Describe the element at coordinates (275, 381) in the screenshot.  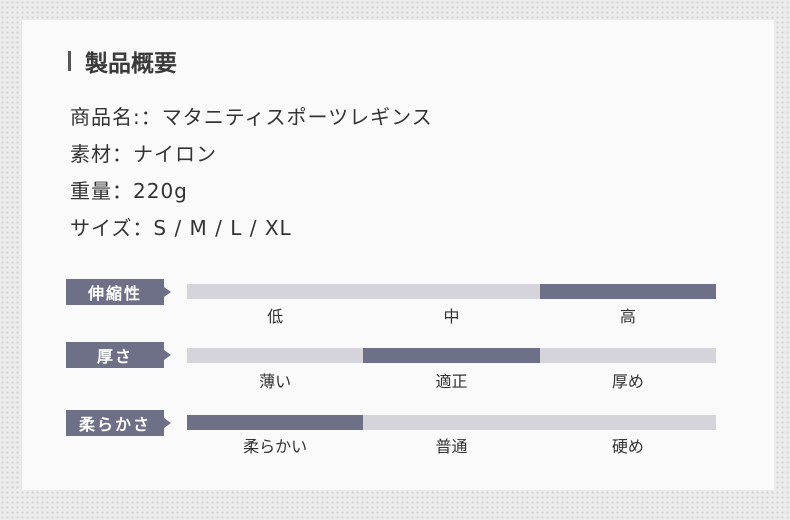
I see `option-label: 薄い` at that location.